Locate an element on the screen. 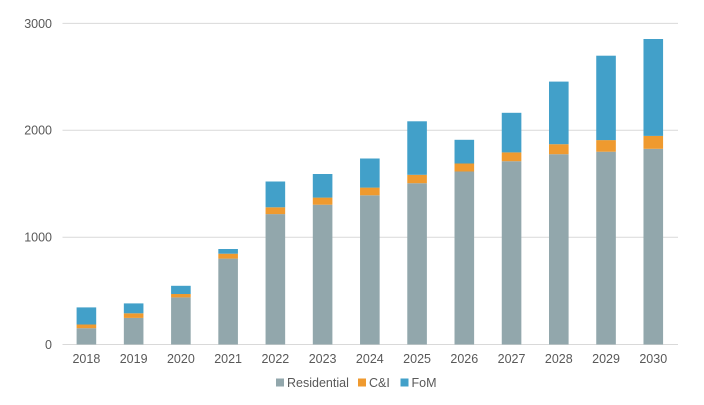 The width and height of the screenshot is (704, 405). svg-text: 2018 is located at coordinates (86, 359).